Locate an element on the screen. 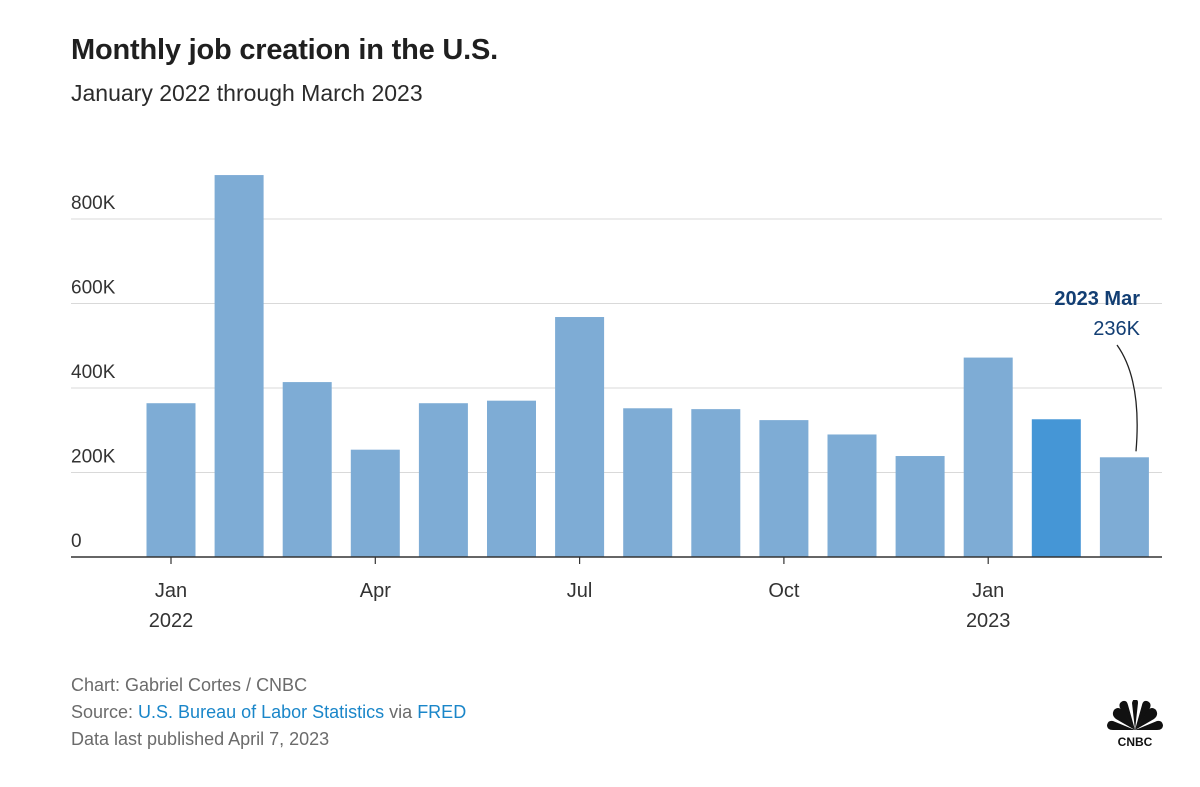 The image size is (1200, 787). x-tick-label: Oct is located at coordinates (784, 591).